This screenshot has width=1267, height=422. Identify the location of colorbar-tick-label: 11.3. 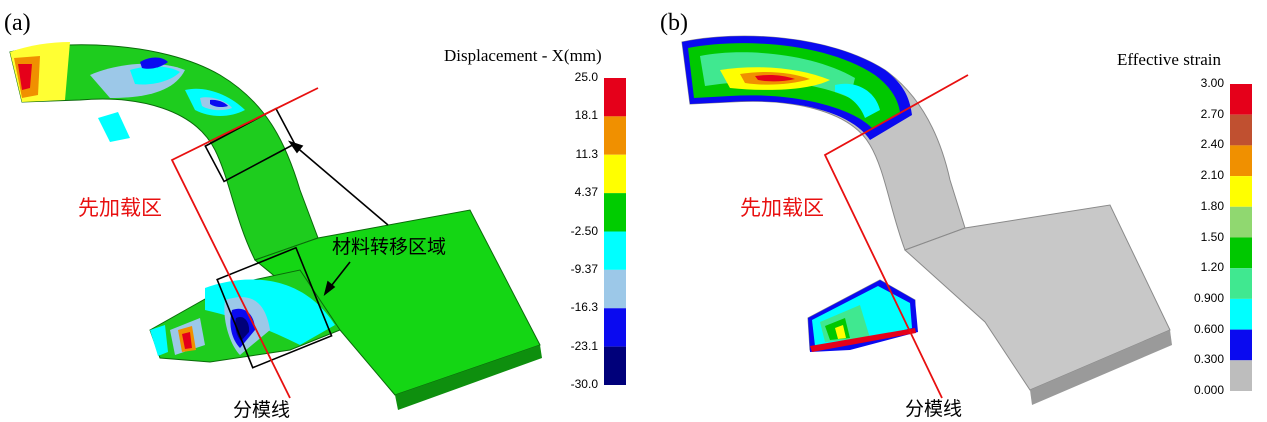
(586, 153).